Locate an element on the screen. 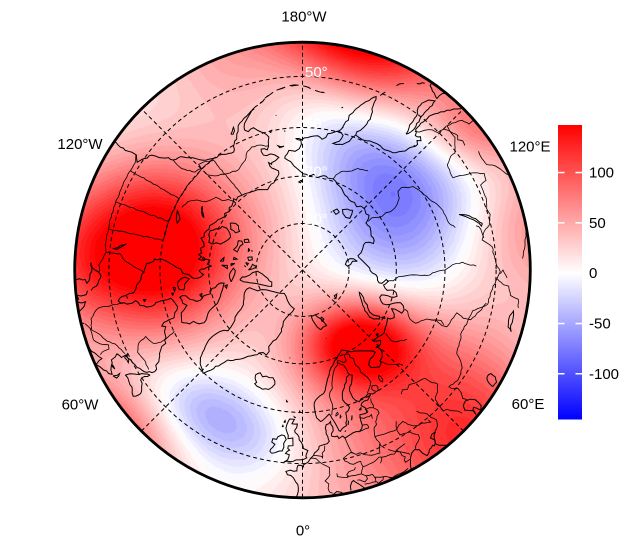 The width and height of the screenshot is (625, 552). svg-text: 100 is located at coordinates (601, 173).